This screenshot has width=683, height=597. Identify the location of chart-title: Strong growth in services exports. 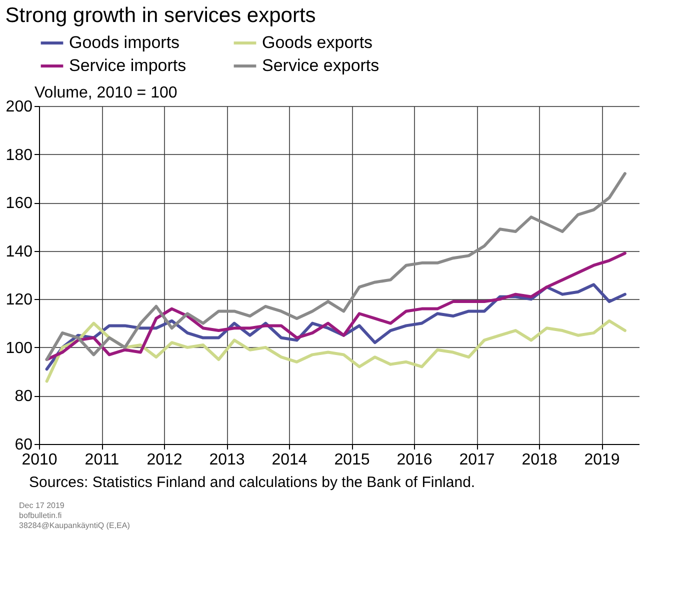
(160, 15).